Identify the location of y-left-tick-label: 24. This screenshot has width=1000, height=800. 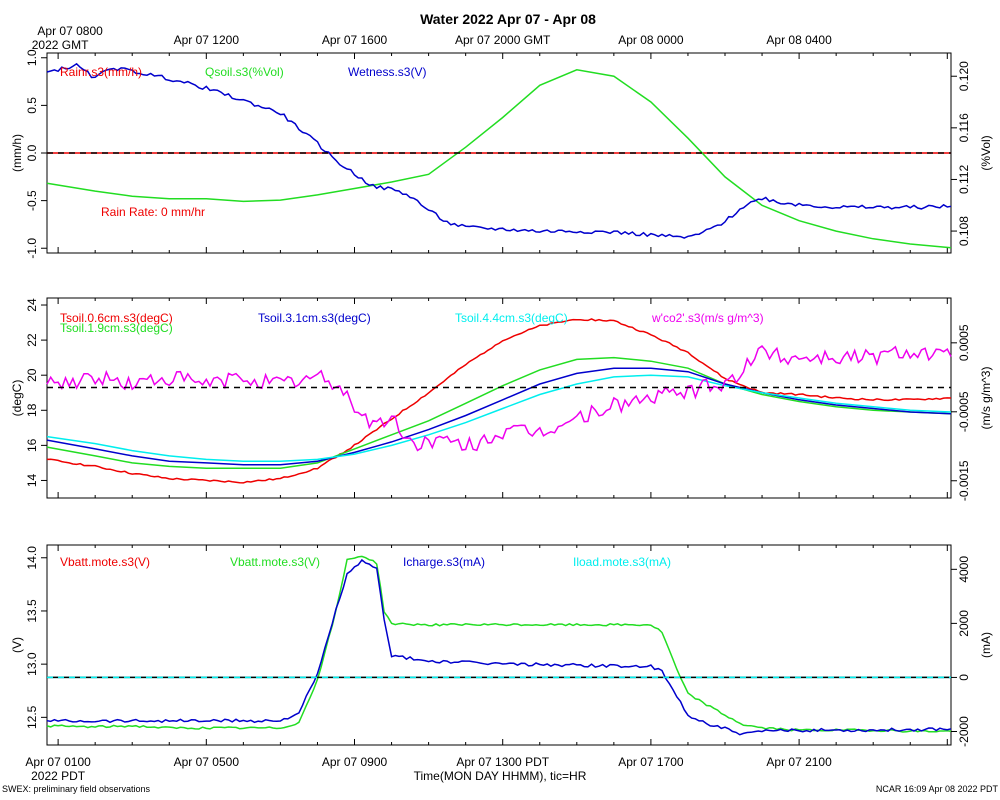
(32, 305).